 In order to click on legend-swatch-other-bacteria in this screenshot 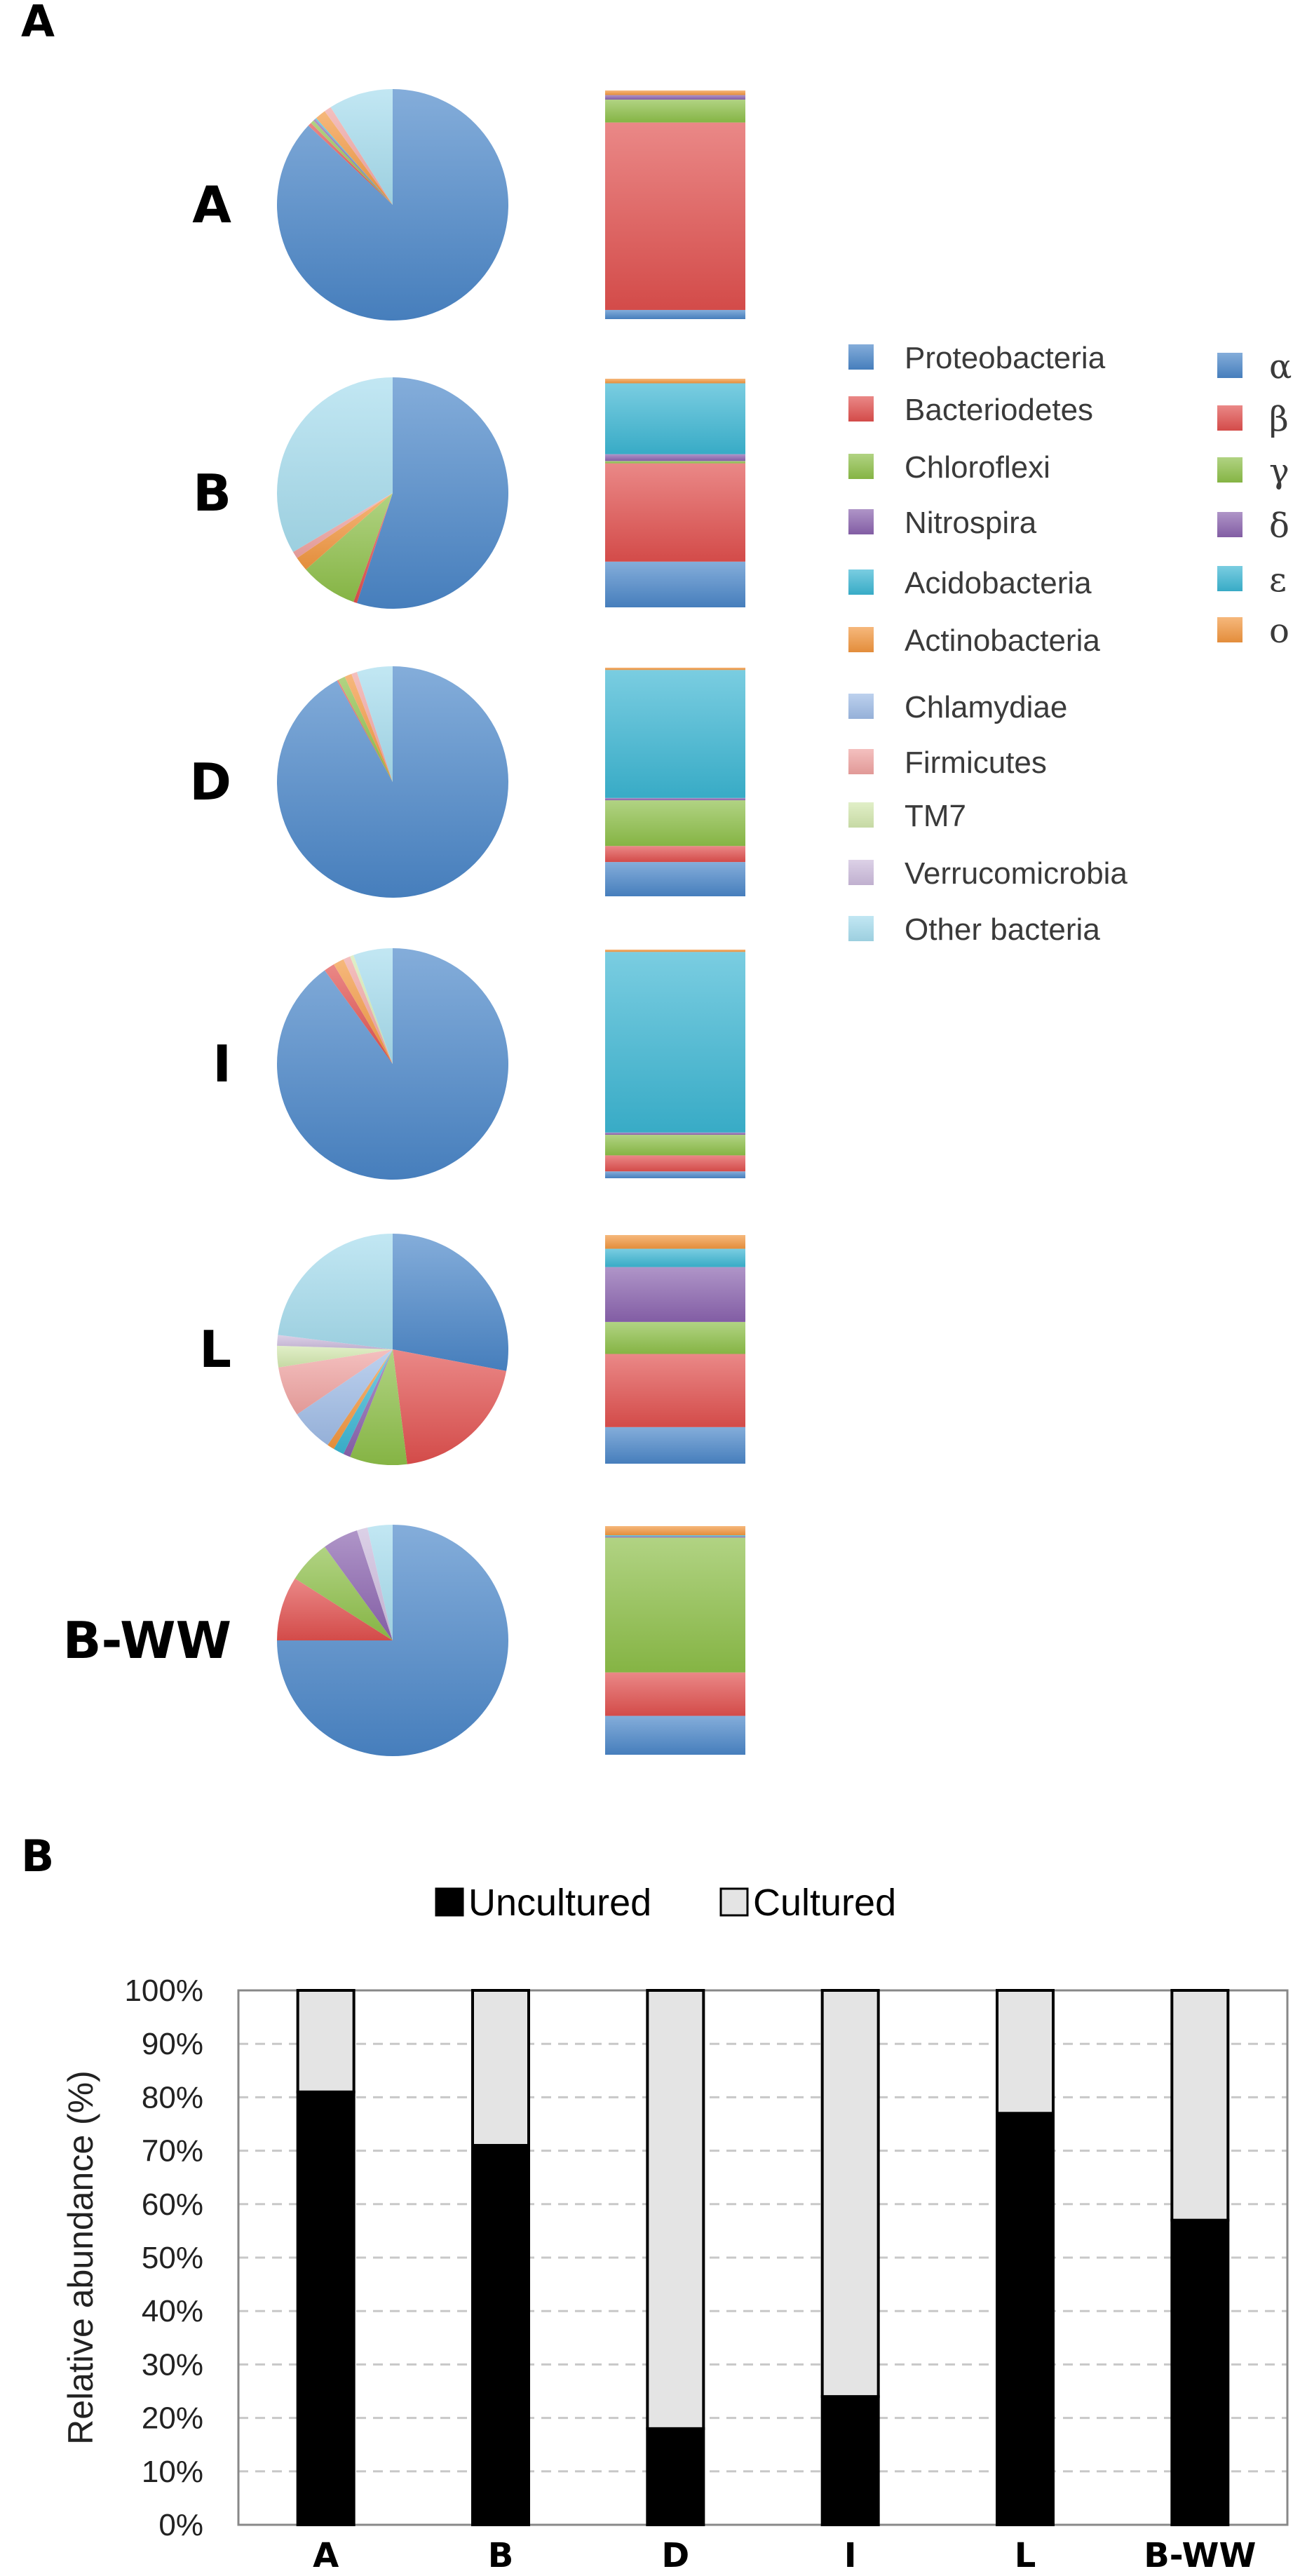, I will do `click(861, 928)`.